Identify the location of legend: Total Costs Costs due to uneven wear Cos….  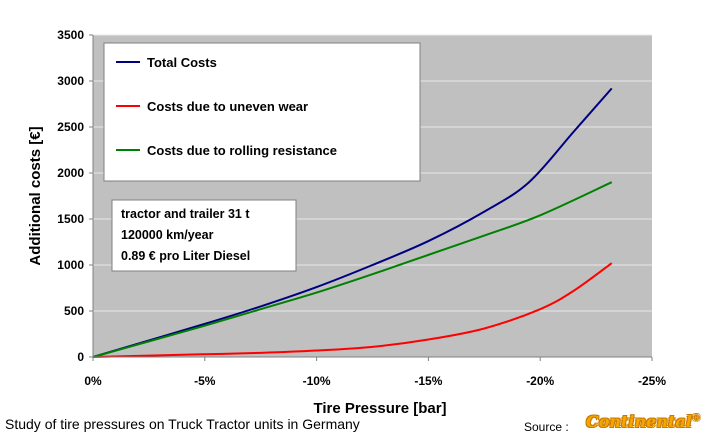
(262, 112).